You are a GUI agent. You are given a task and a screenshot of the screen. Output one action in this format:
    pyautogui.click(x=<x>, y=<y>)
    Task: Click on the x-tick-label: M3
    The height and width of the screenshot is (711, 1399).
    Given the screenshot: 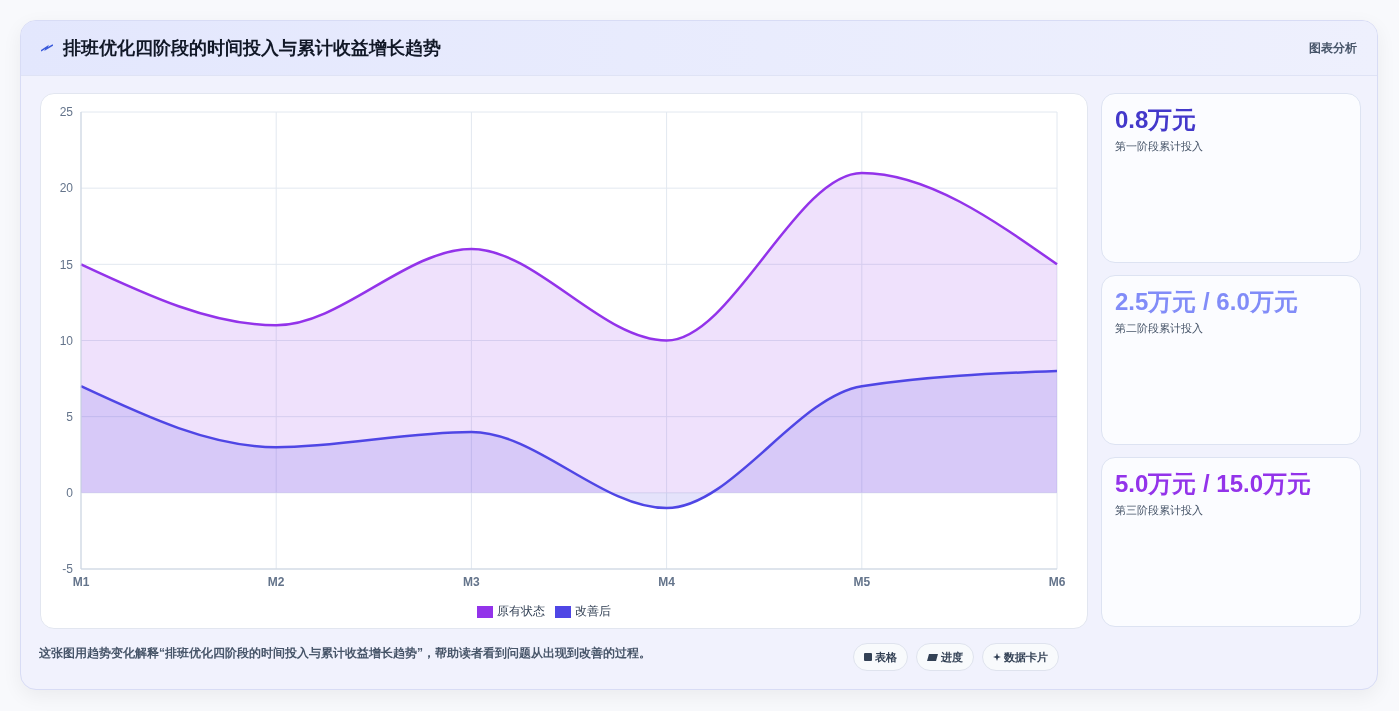 What is the action you would take?
    pyautogui.click(x=472, y=581)
    